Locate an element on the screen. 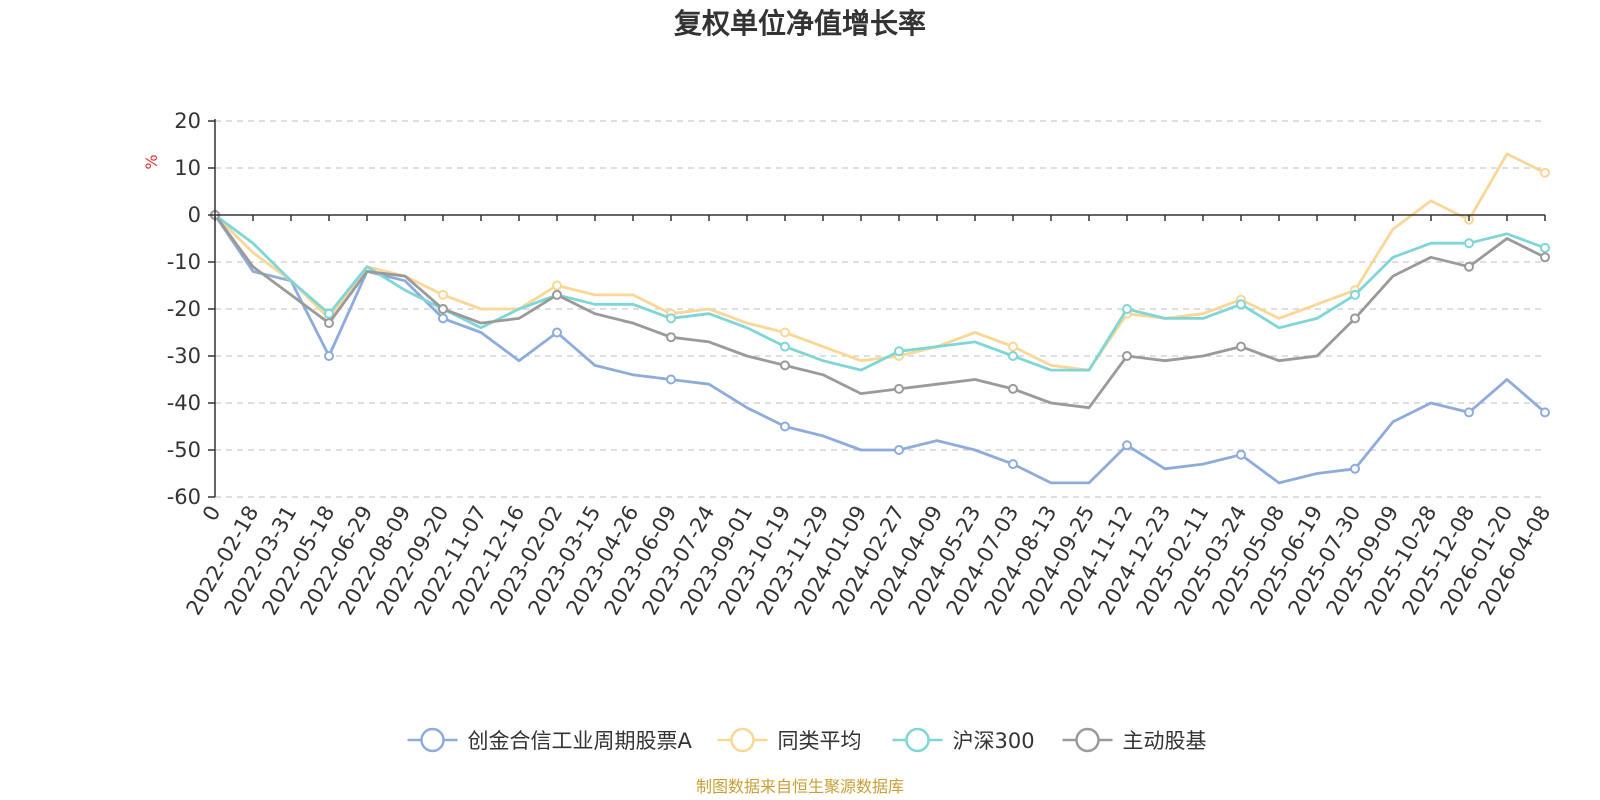  legend: 创金合信工业周期股票A 同类平均 沪深300 主动股基 is located at coordinates (807, 740).